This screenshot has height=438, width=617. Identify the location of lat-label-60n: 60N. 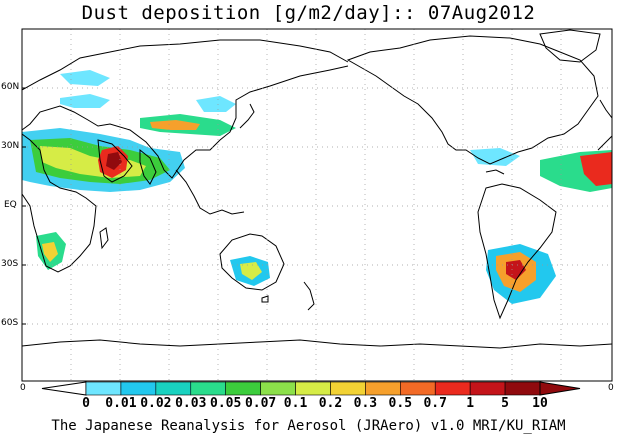
(10, 87).